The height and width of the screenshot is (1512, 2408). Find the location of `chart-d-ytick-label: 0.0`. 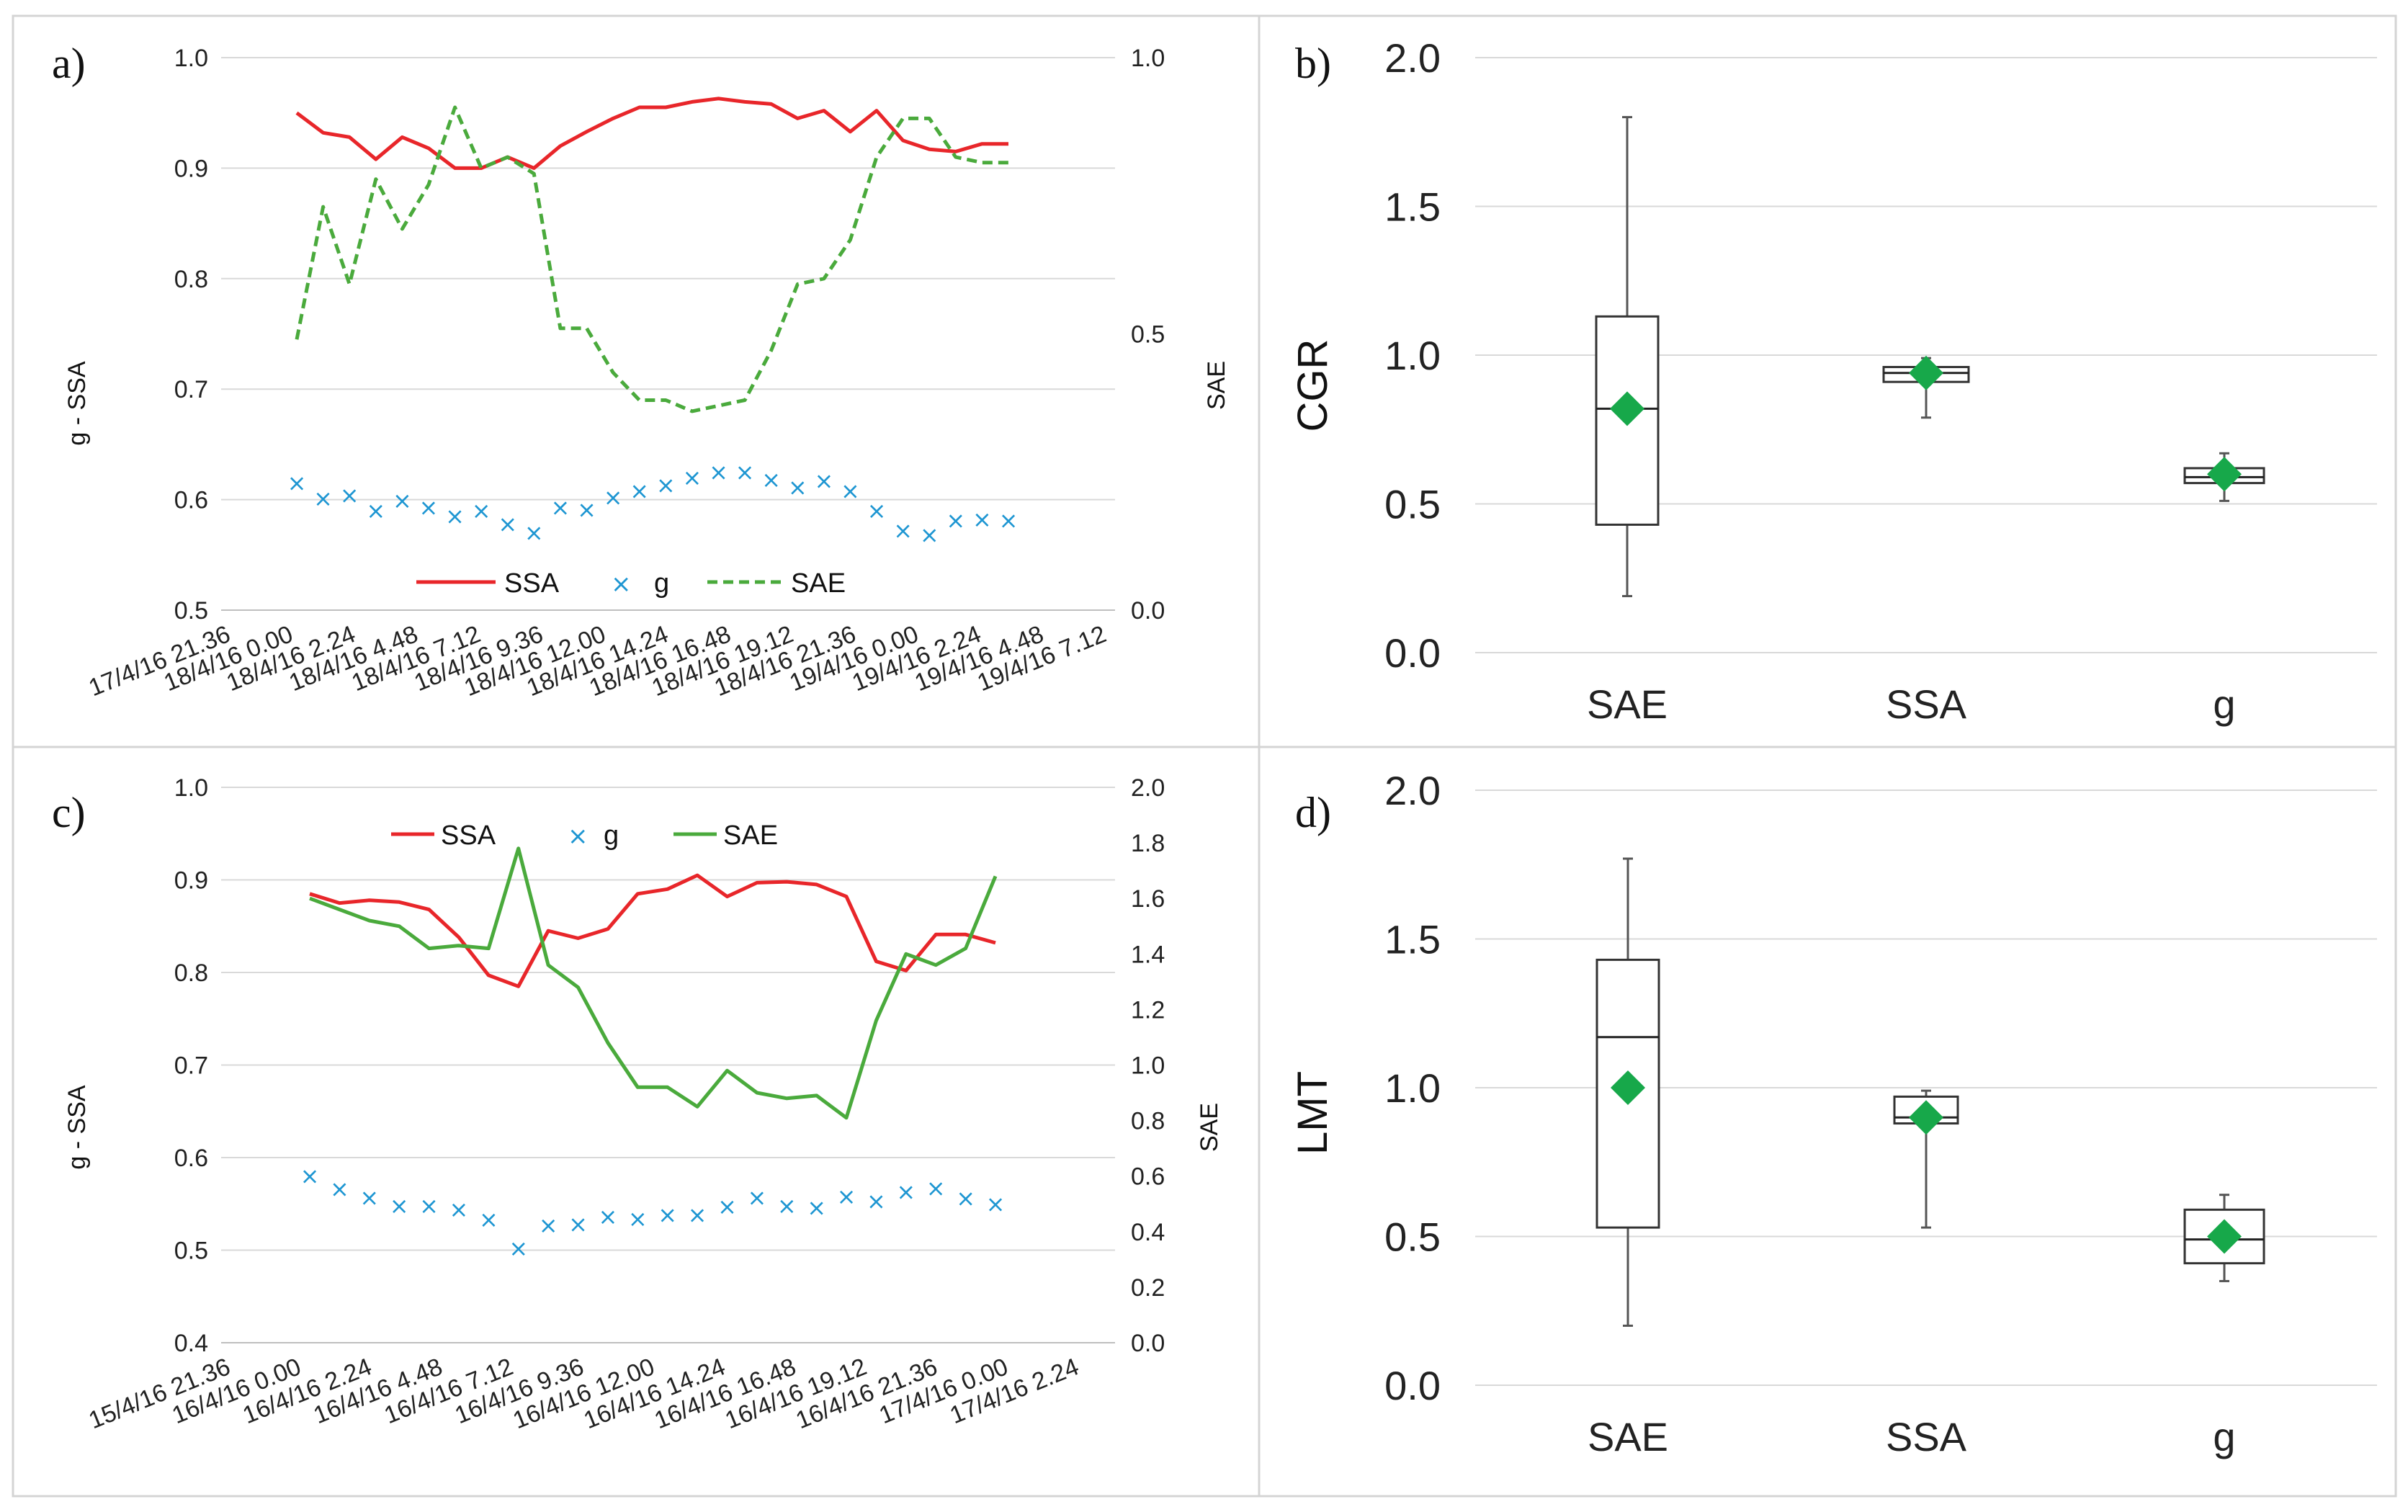

chart-d-ytick-label: 0.0 is located at coordinates (1412, 1385).